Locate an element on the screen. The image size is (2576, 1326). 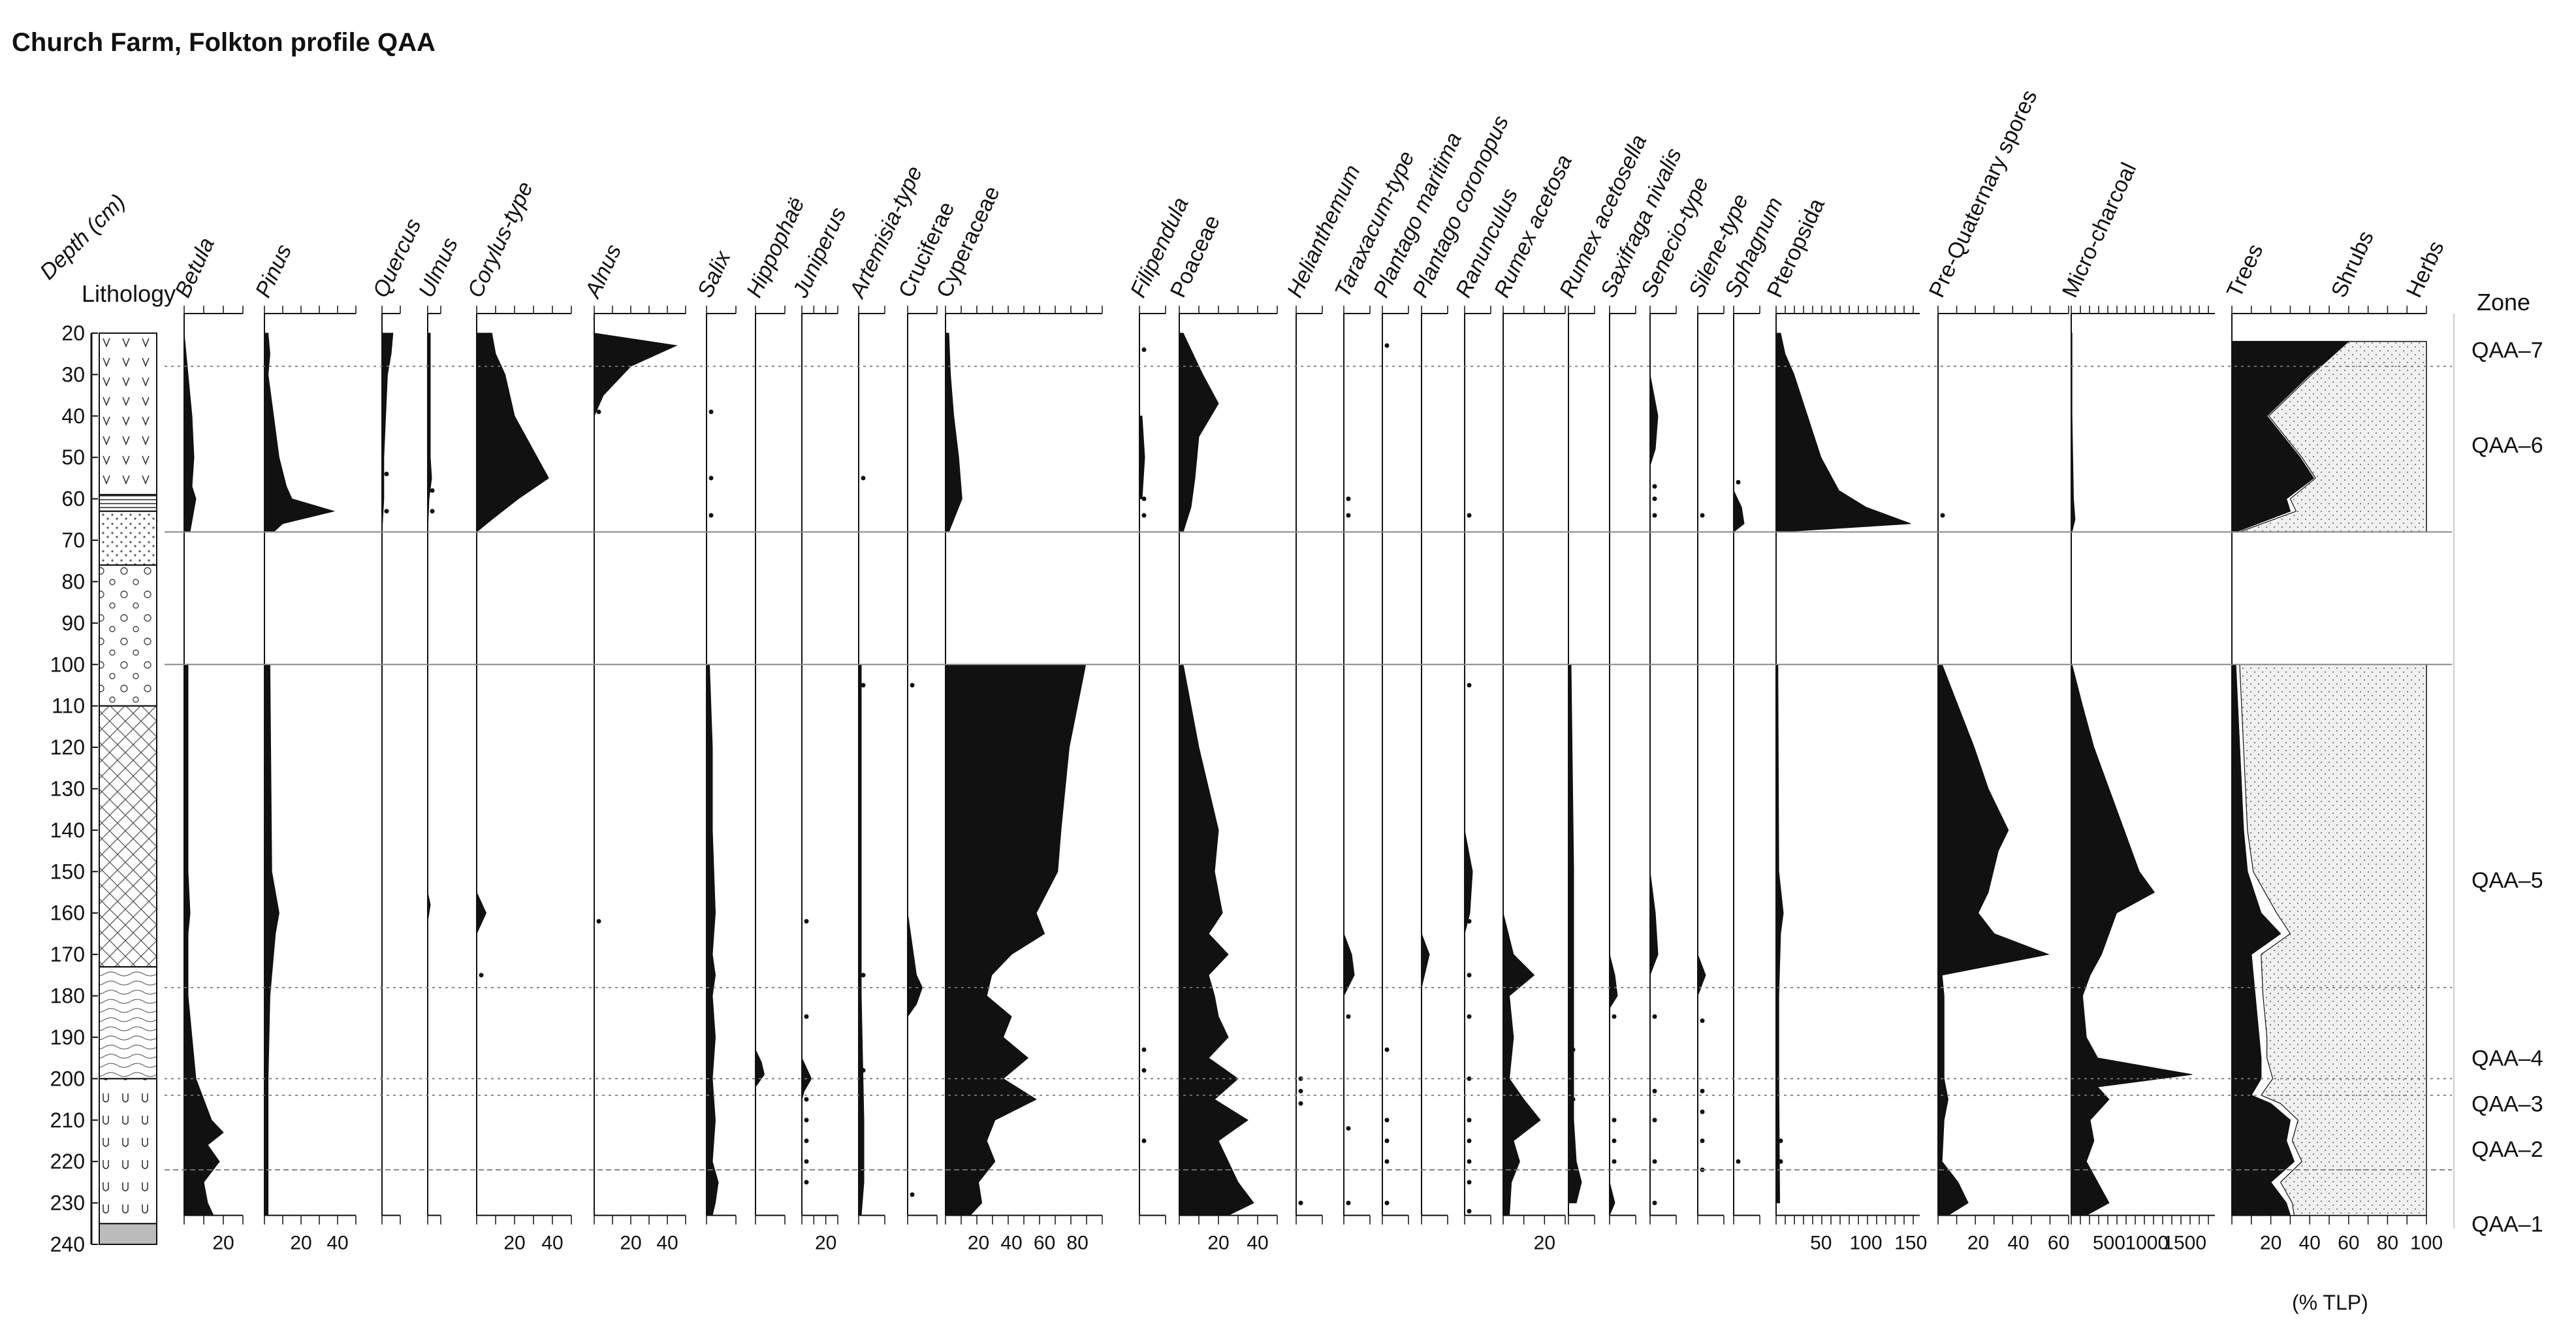
taxon-column-quercus: Quercus is located at coordinates (397, 720).